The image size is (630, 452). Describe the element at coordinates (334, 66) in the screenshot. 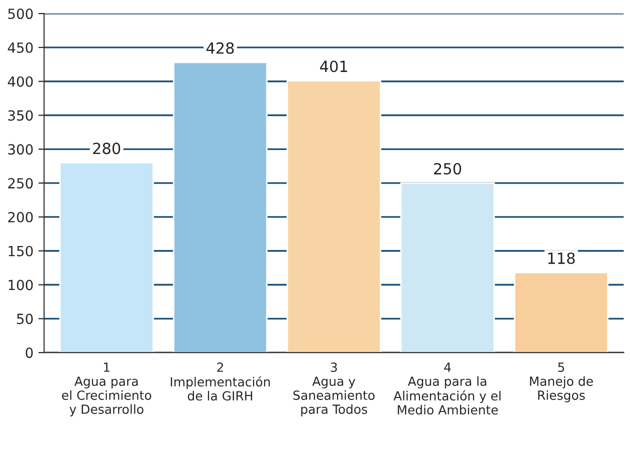

I see `data-label: 401` at that location.